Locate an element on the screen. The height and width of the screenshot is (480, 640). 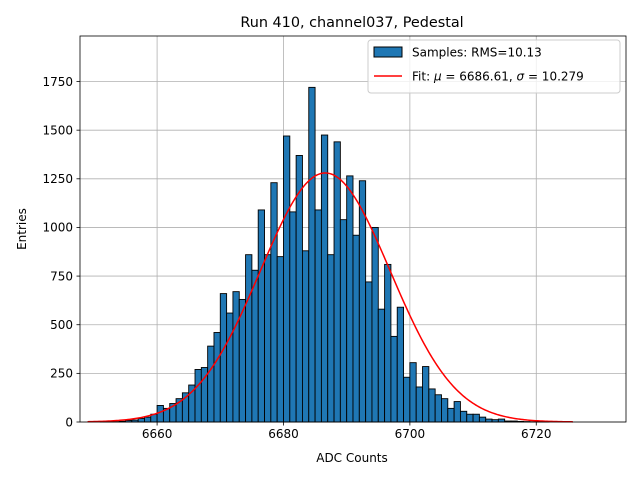
legend-fit-label: Fit: μ = 6686.61, σ = 10.279 is located at coordinates (498, 77).